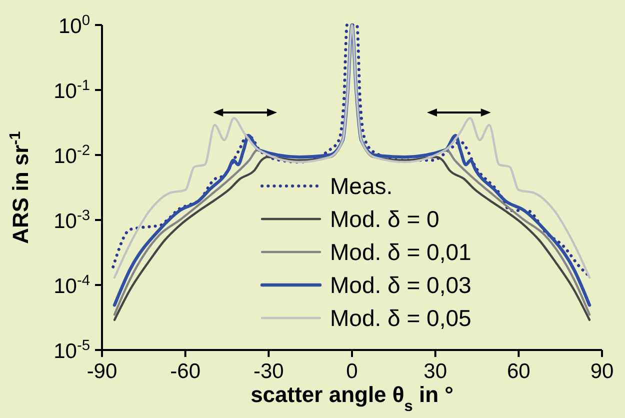 Image resolution: width=625 pixels, height=418 pixels. I want to click on x-tick-label: -60, so click(185, 371).